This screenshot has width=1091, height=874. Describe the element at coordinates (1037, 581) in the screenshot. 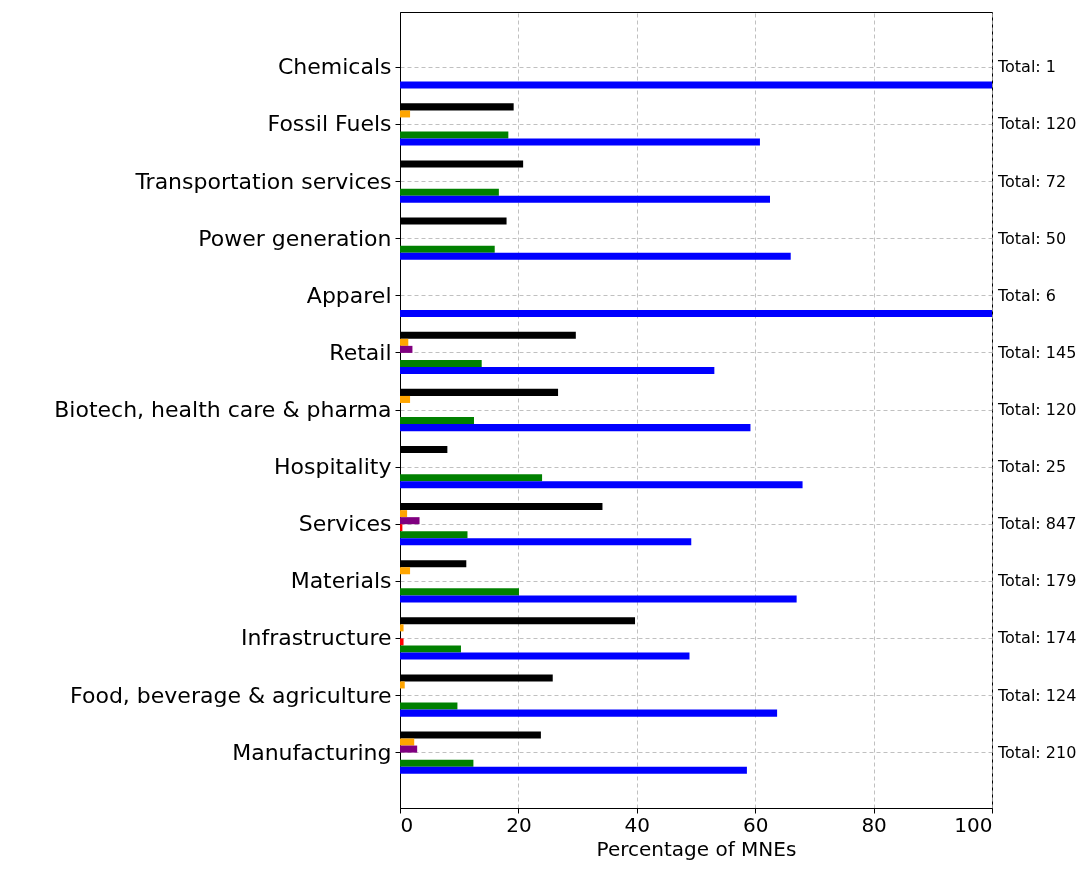

I see `text: Total: 179` at that location.